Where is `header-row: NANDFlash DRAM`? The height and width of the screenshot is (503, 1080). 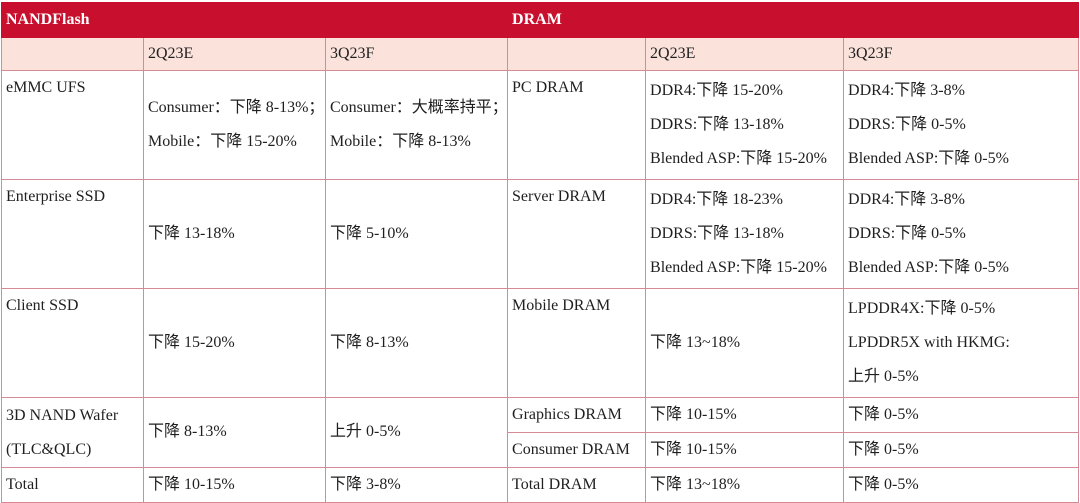
header-row: NANDFlash DRAM is located at coordinates (540, 20).